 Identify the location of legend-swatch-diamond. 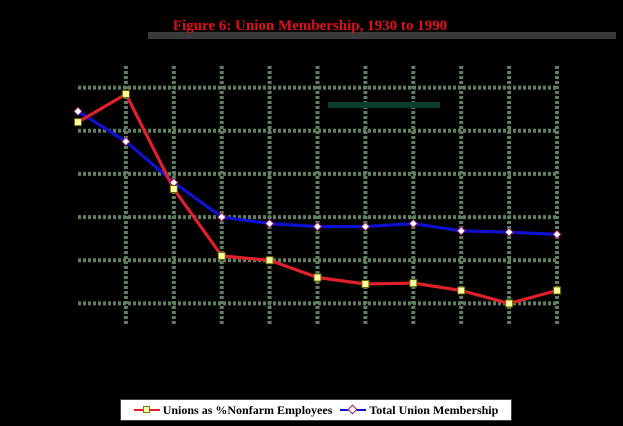
(353, 409).